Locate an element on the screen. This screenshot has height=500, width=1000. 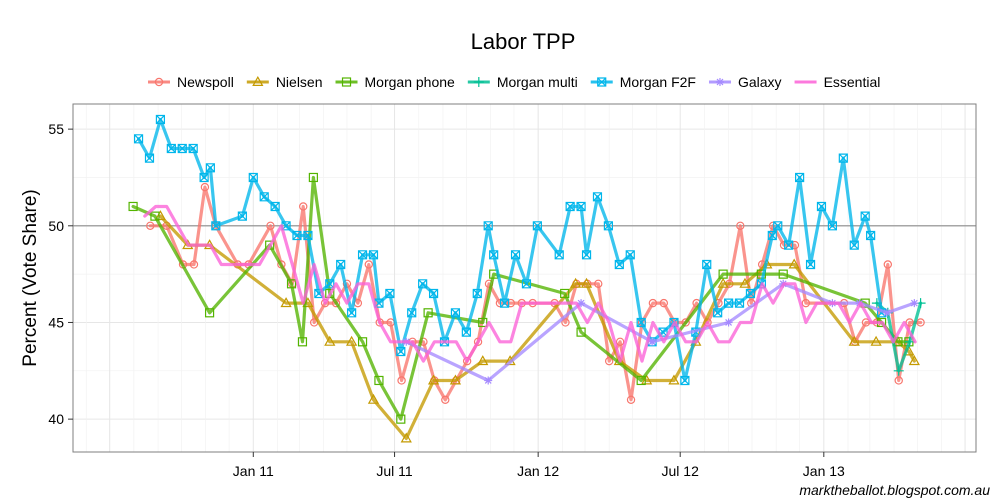
legend-label-morgan-f2f: Morgan F2F is located at coordinates (658, 82).